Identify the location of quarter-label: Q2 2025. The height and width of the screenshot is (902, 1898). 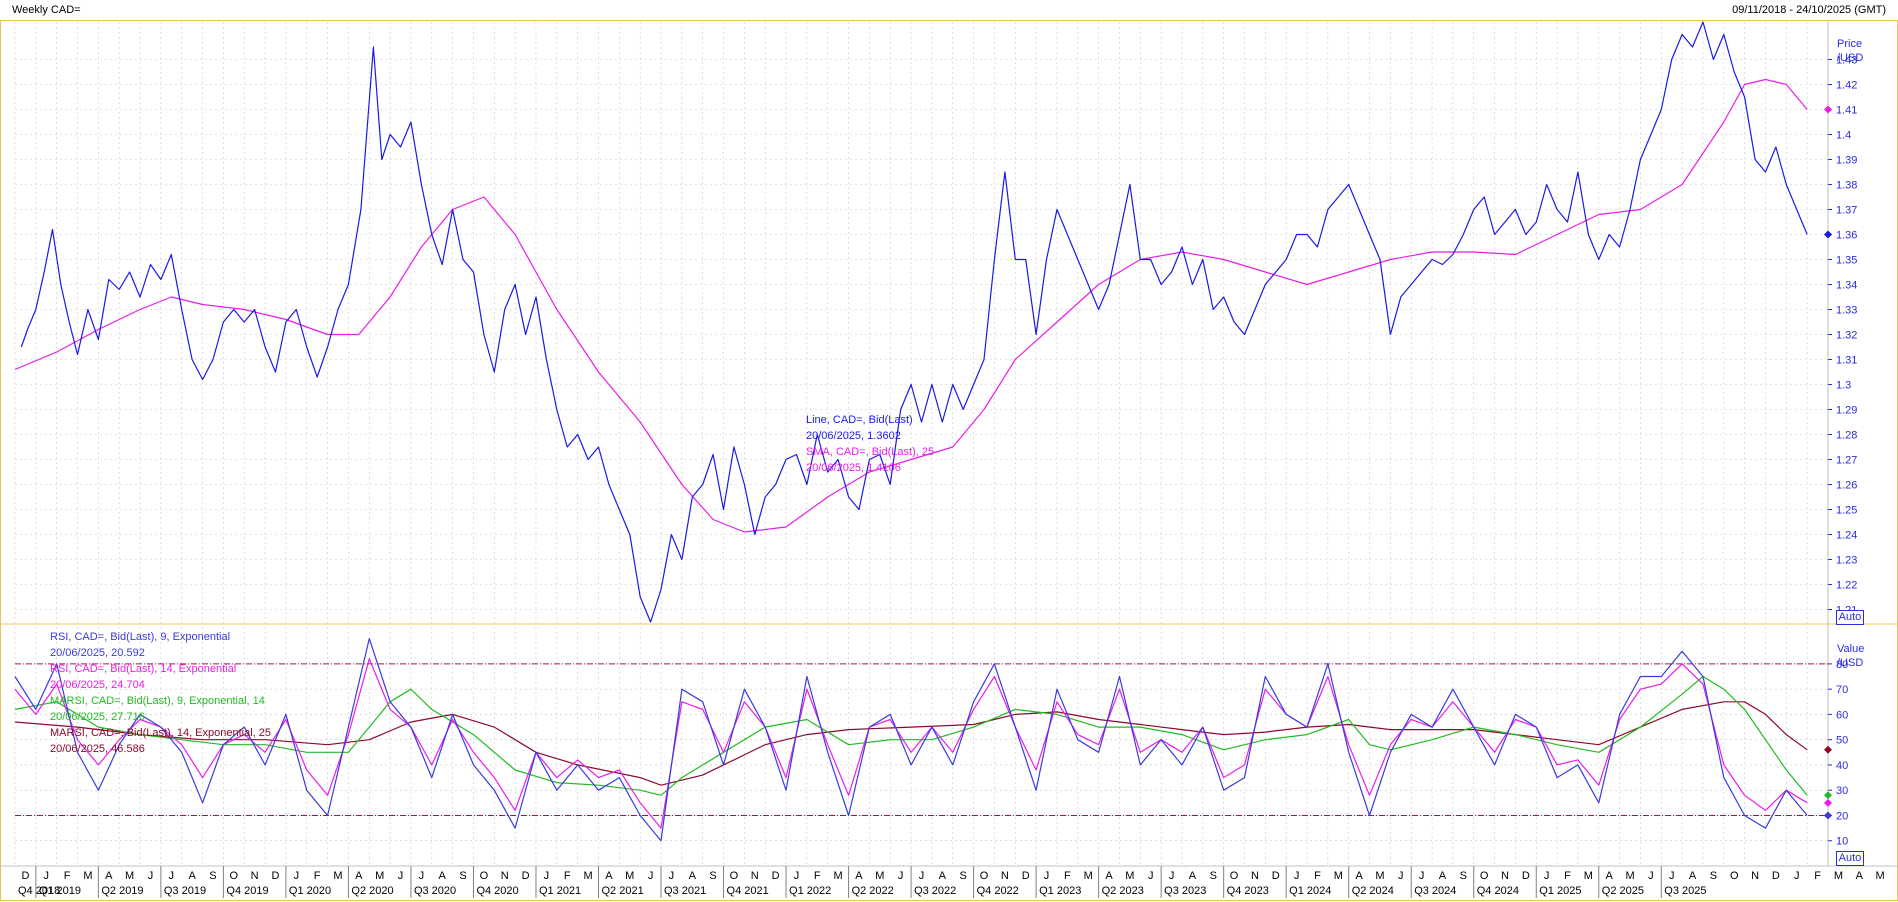
(1623, 891).